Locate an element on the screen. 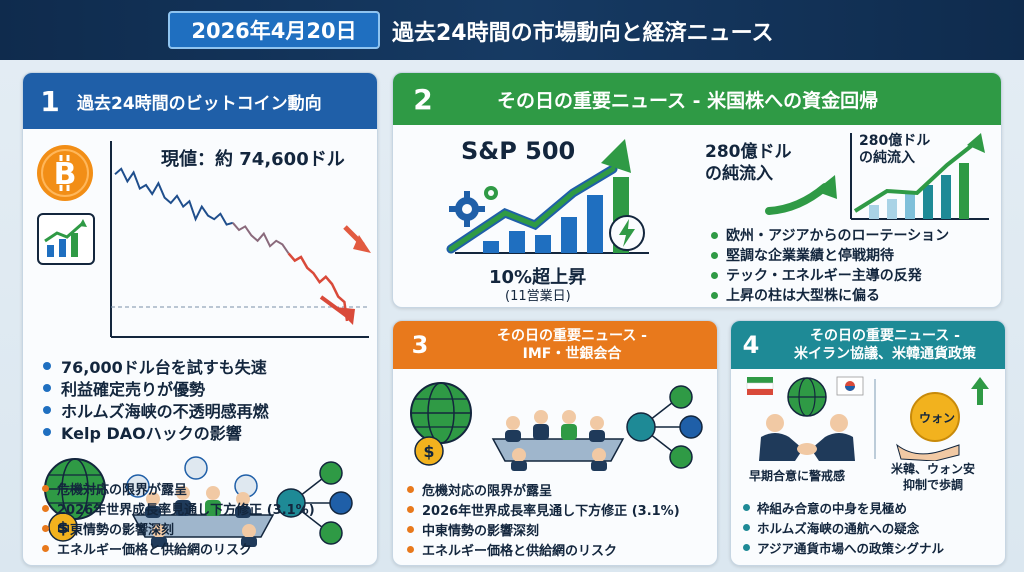 Image resolution: width=1024 pixels, height=572 pixels. imf-illustration: $ is located at coordinates (198, 501).